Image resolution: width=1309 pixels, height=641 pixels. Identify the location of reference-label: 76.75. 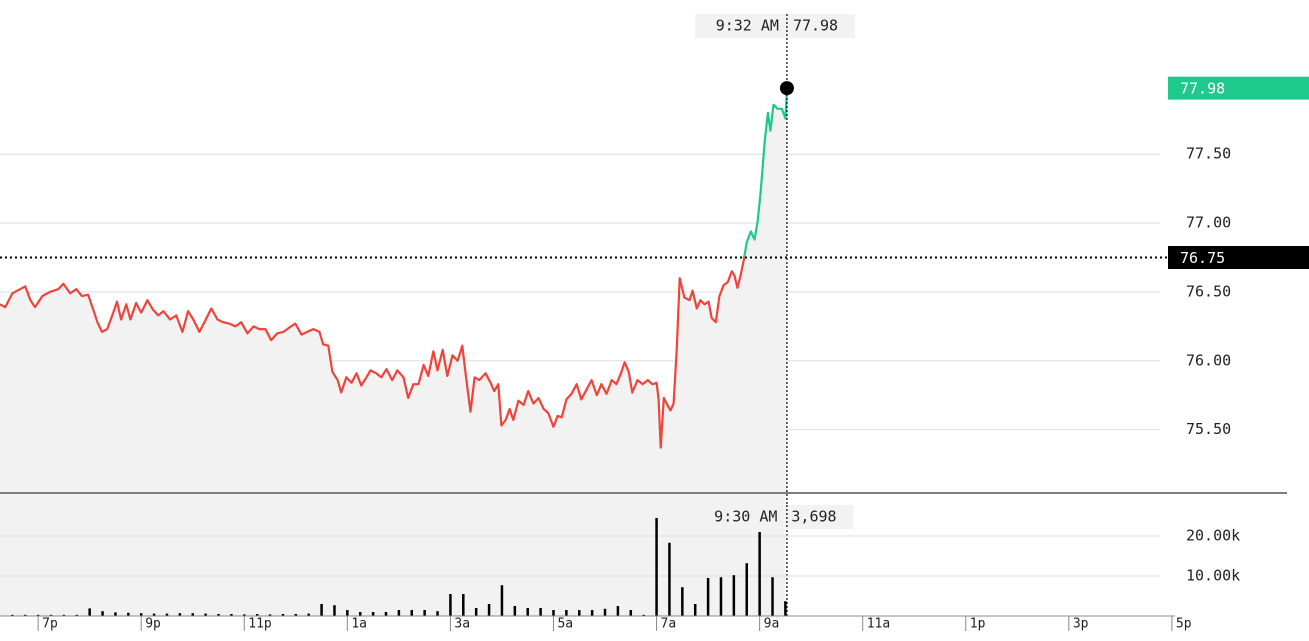
(1202, 258).